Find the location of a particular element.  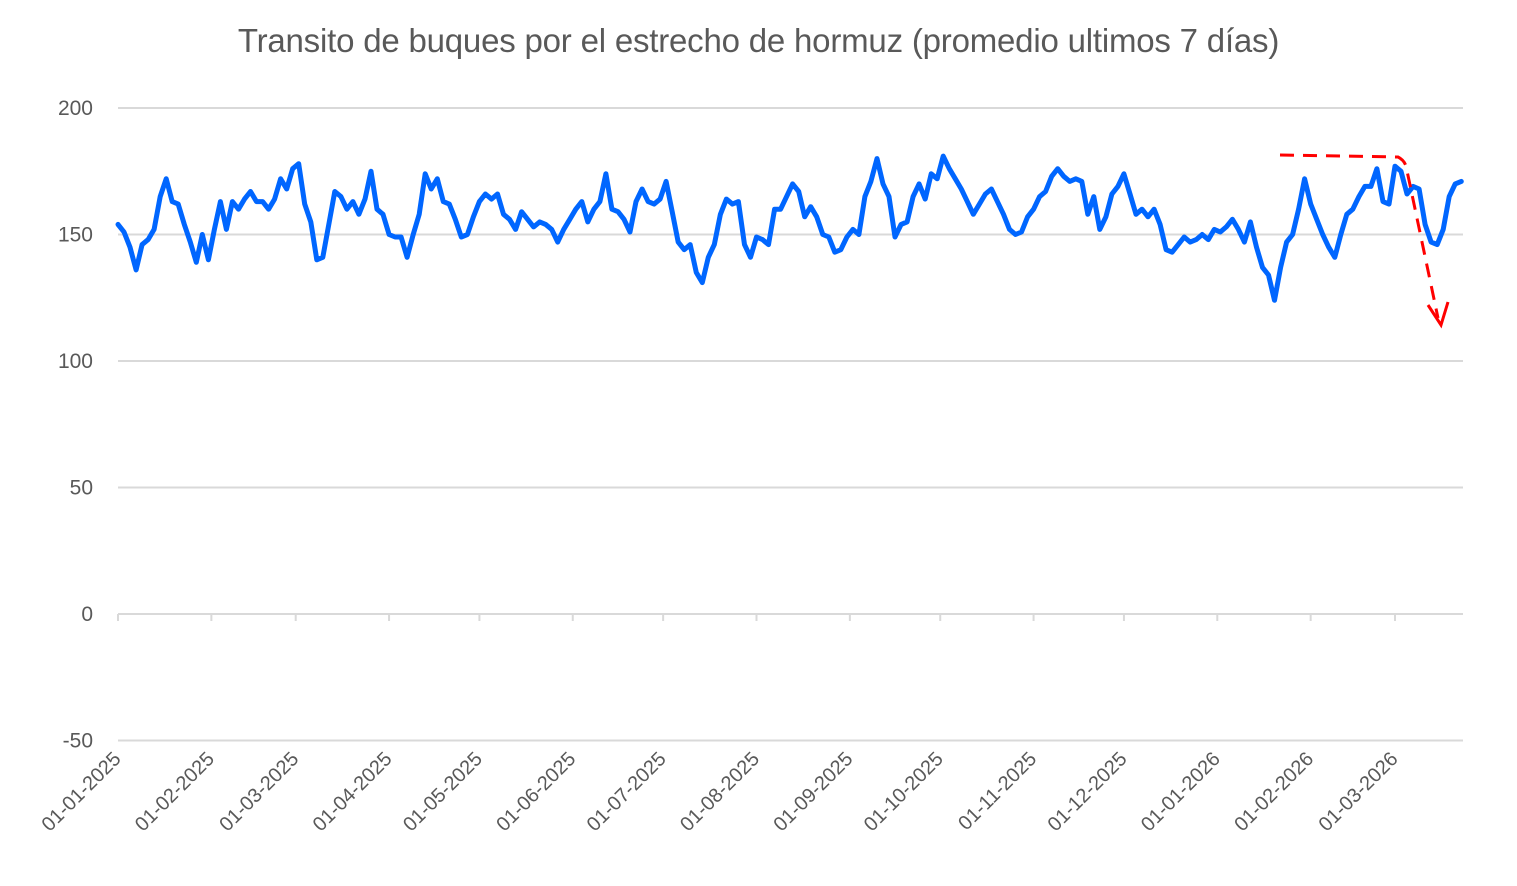

x-tick-label: 01-01-2026 is located at coordinates (1181, 792).